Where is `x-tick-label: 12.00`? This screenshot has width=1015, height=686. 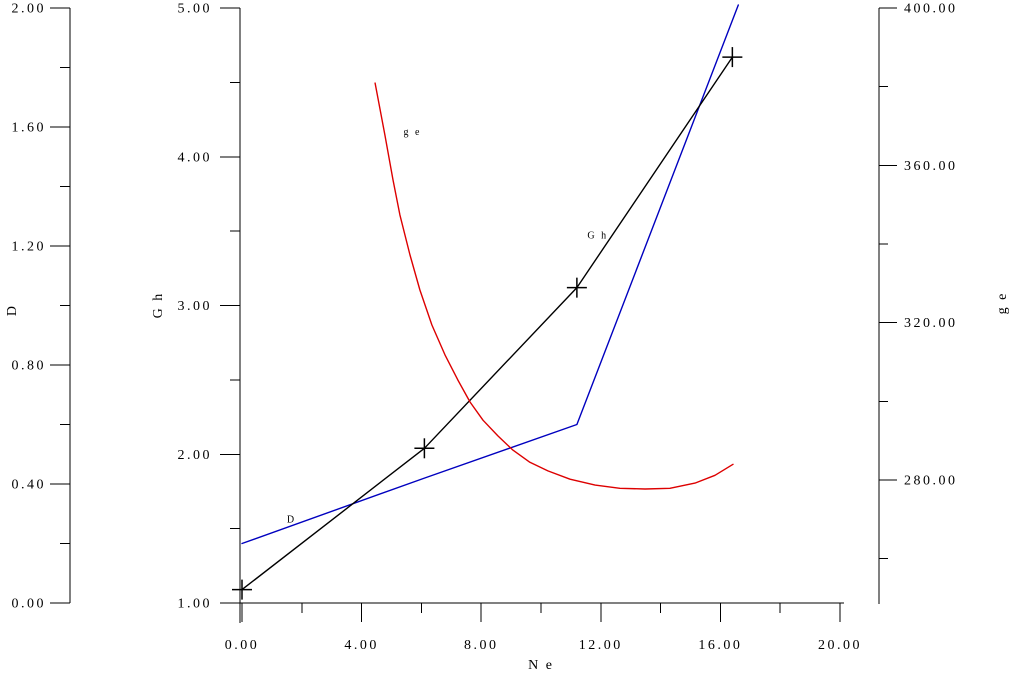 x-tick-label: 12.00 is located at coordinates (601, 645).